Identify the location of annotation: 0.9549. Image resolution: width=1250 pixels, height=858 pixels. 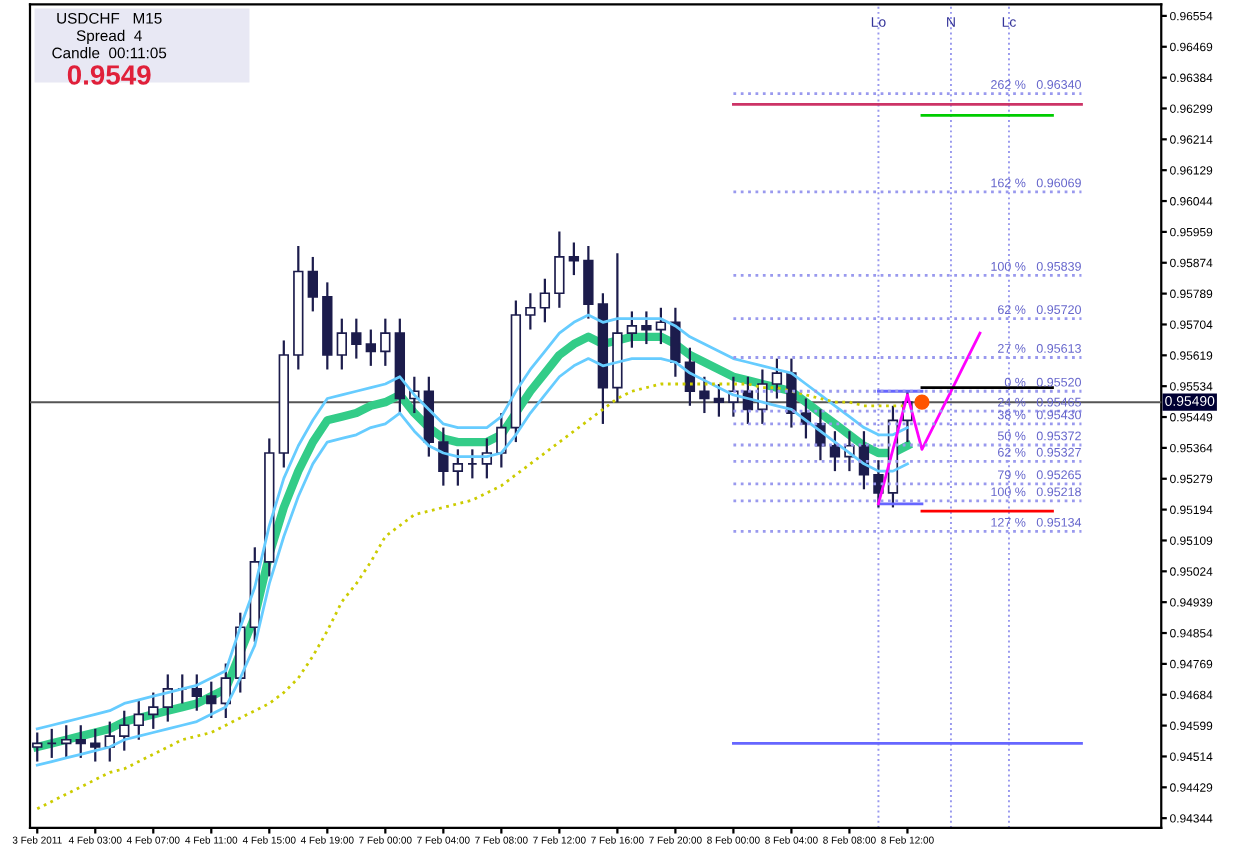
(109, 75).